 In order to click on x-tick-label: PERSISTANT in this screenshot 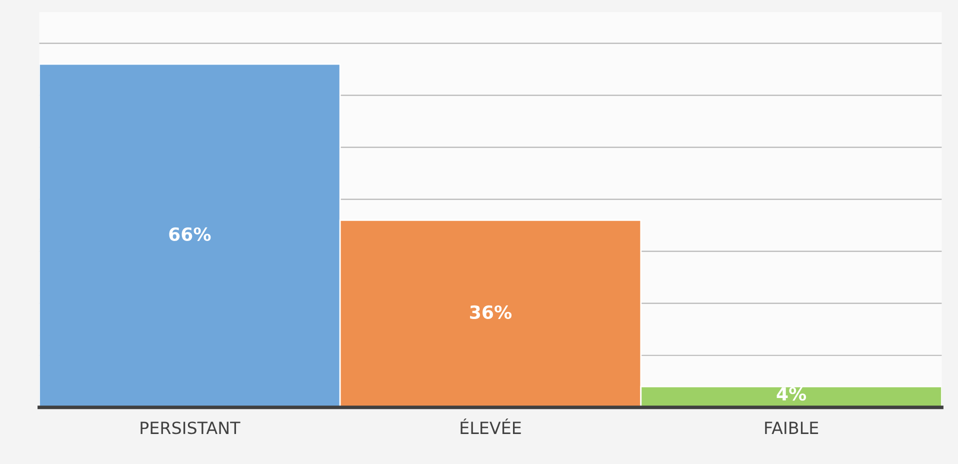, I will do `click(190, 428)`.